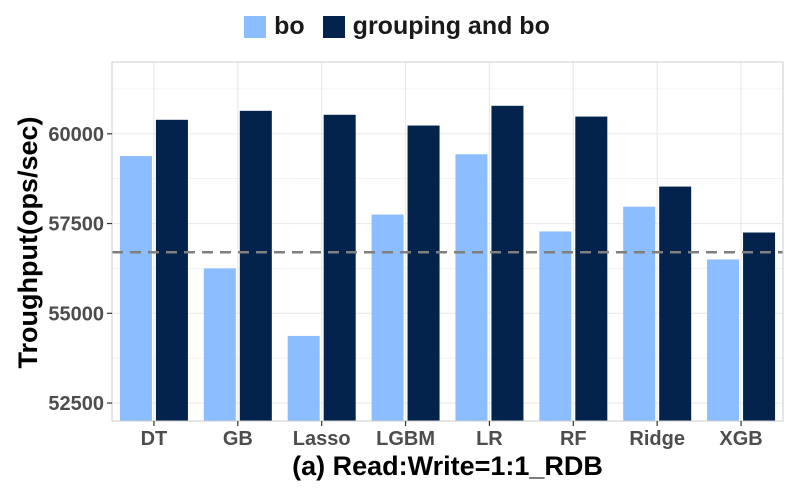 The width and height of the screenshot is (794, 488). What do you see at coordinates (219, 344) in the screenshot?
I see `bar-bo-gb` at bounding box center [219, 344].